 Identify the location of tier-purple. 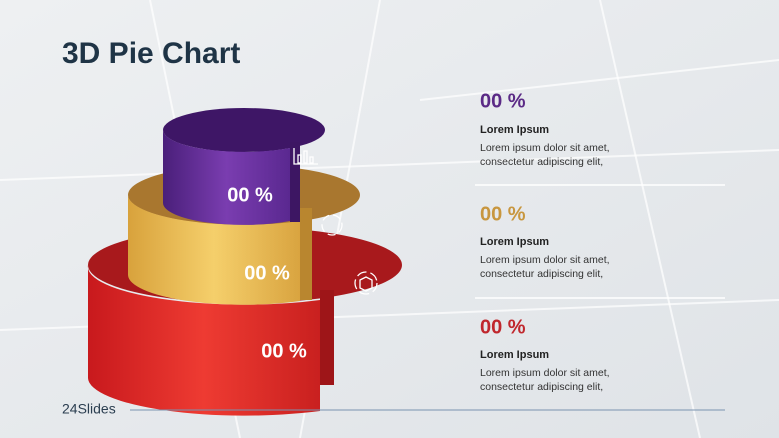
(244, 166).